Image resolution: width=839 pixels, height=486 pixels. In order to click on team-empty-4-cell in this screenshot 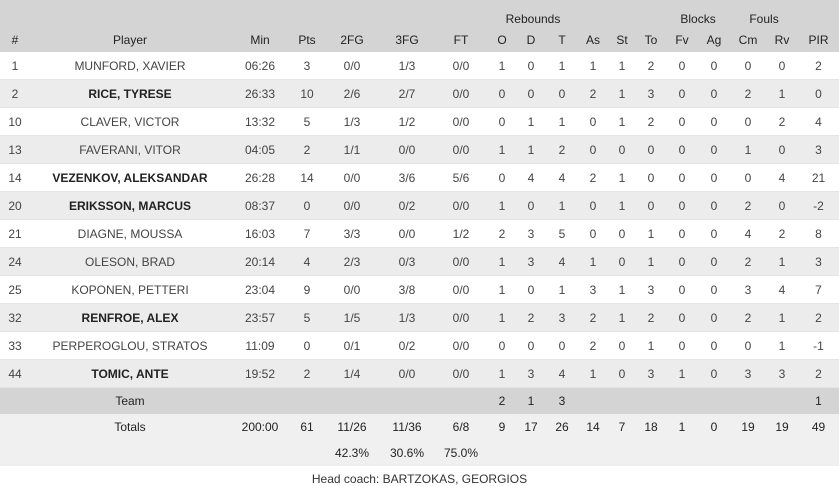, I will do `click(352, 400)`.